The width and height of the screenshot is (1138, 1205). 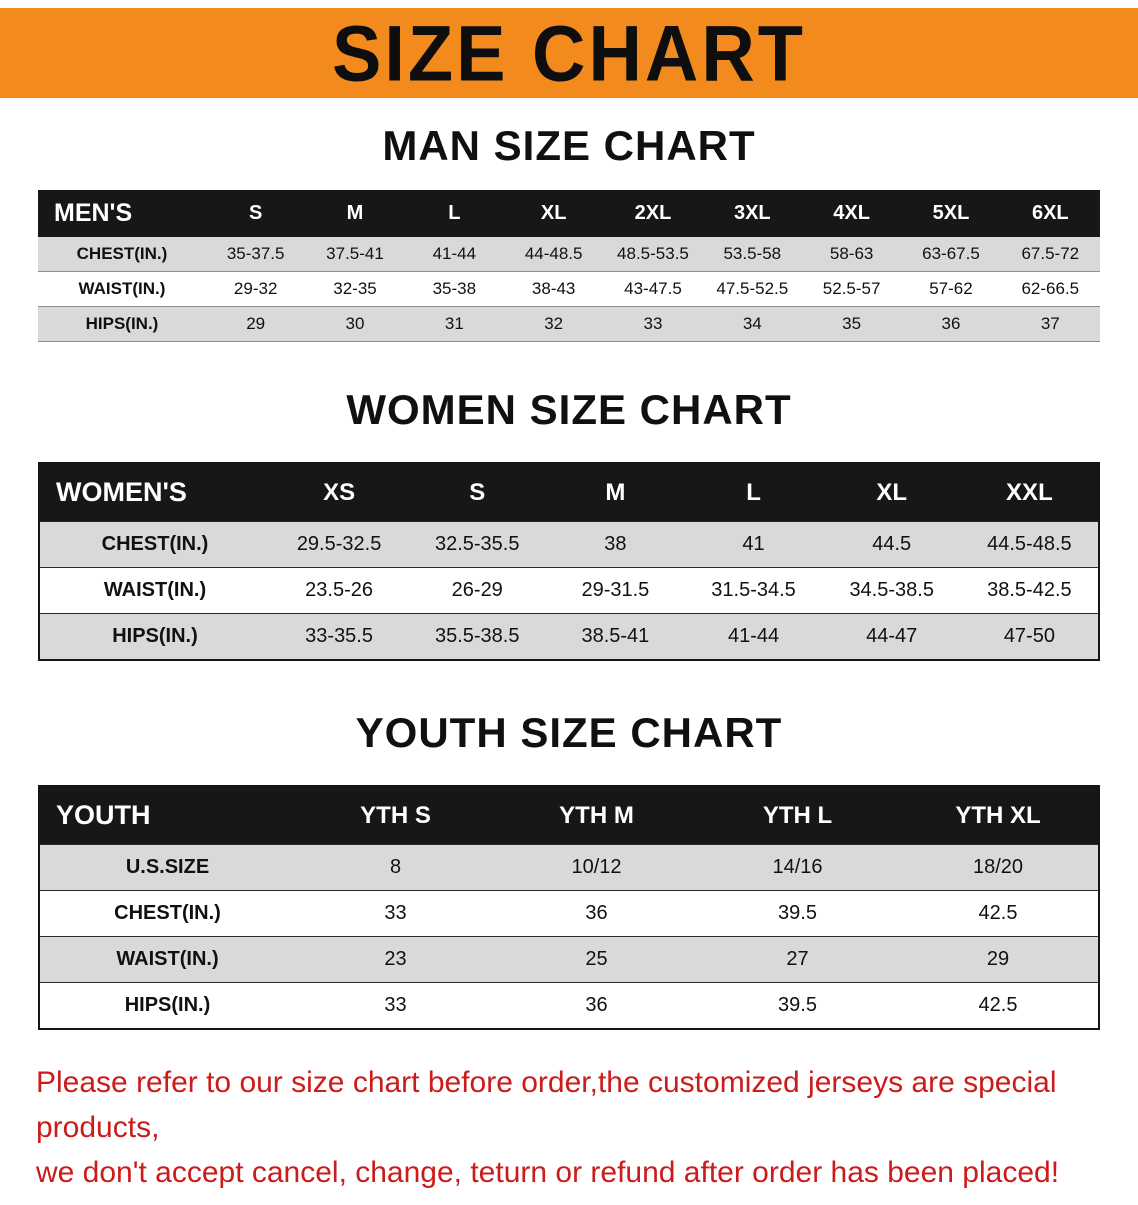 What do you see at coordinates (596, 815) in the screenshot?
I see `column-header: YTH M` at bounding box center [596, 815].